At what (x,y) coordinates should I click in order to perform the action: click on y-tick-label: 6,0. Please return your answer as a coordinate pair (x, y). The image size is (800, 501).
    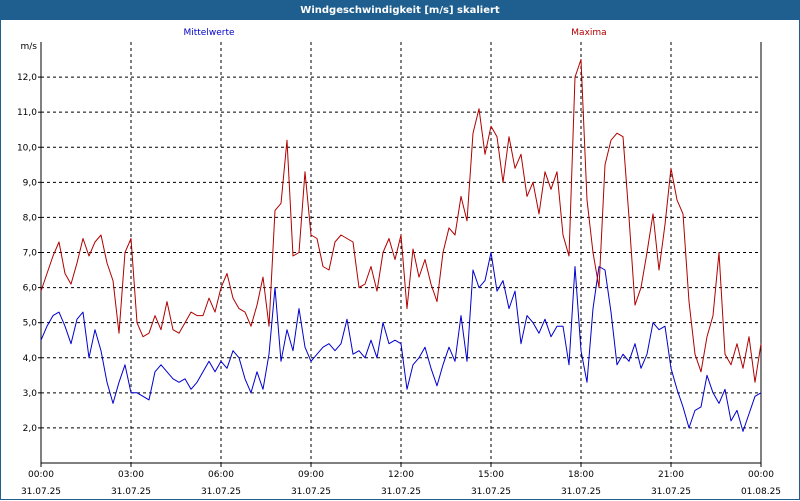
    Looking at the image, I should click on (30, 289).